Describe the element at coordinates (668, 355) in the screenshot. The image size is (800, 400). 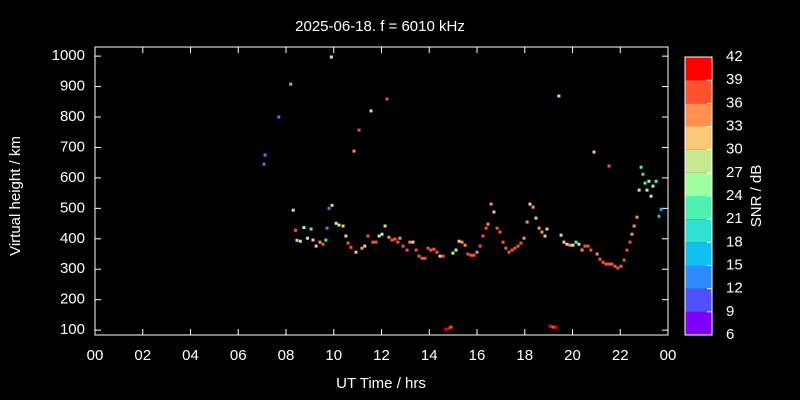
I see `x-tick-label: 00` at that location.